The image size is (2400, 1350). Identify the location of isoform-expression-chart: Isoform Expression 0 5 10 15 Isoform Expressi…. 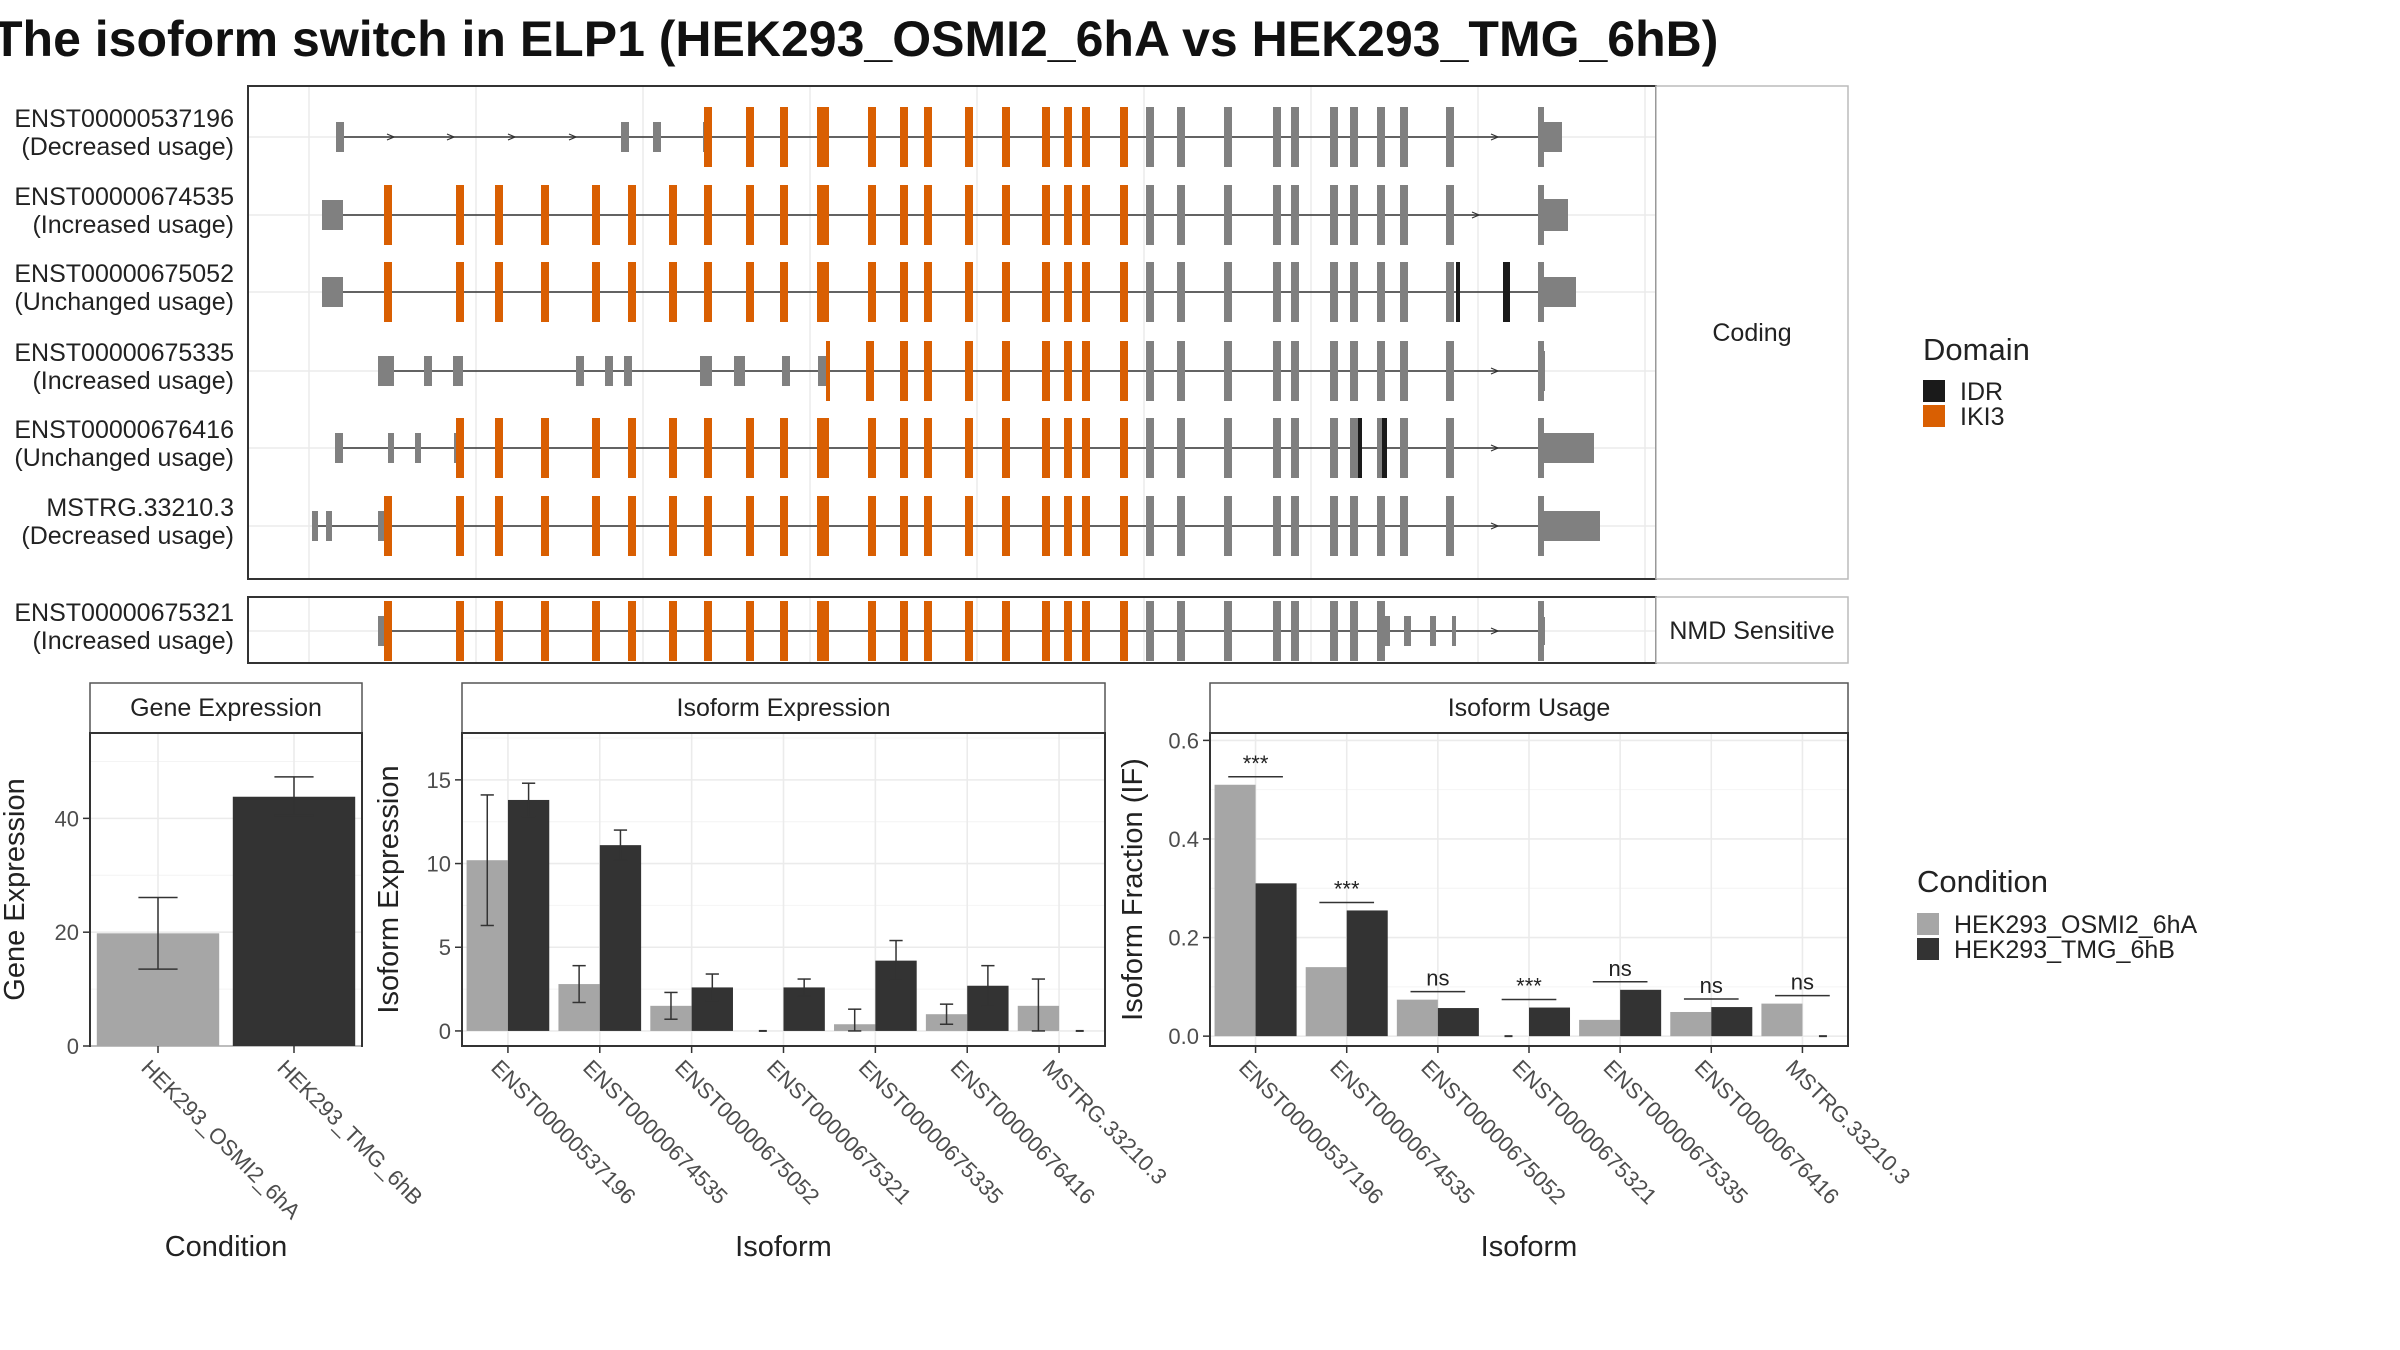
(772, 972).